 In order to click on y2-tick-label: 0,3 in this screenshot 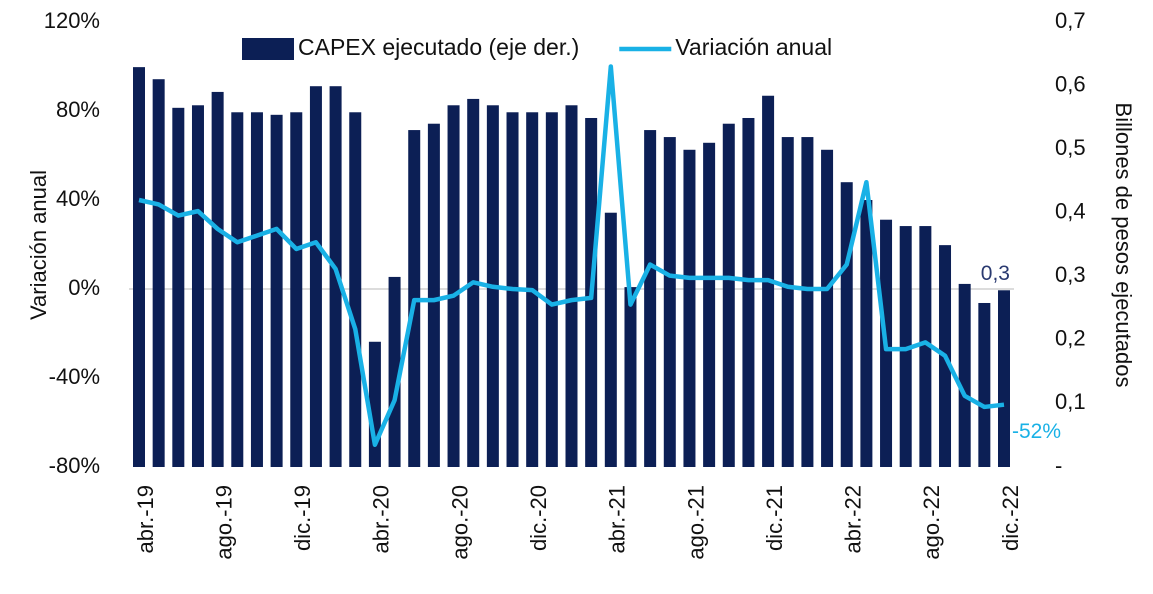, I will do `click(1070, 274)`.